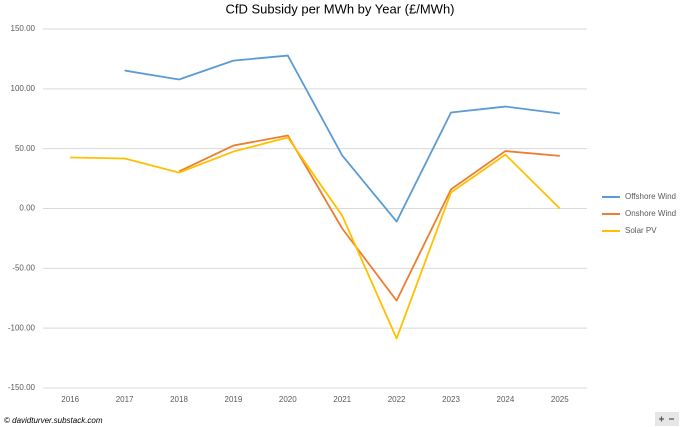  What do you see at coordinates (560, 399) in the screenshot?
I see `x-tick-label: 2025` at bounding box center [560, 399].